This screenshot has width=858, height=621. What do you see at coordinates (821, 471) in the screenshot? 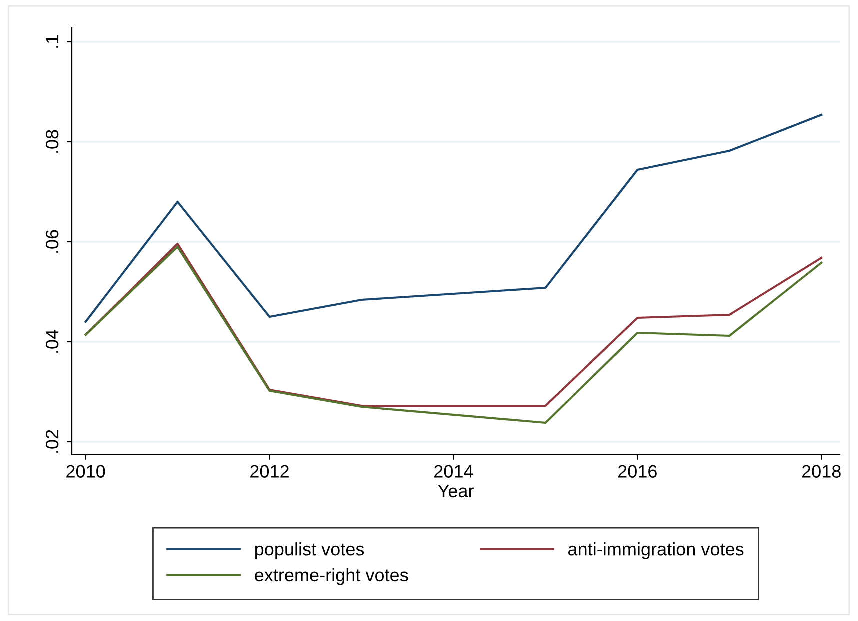
I see `x-tick-label: 2018` at bounding box center [821, 471].